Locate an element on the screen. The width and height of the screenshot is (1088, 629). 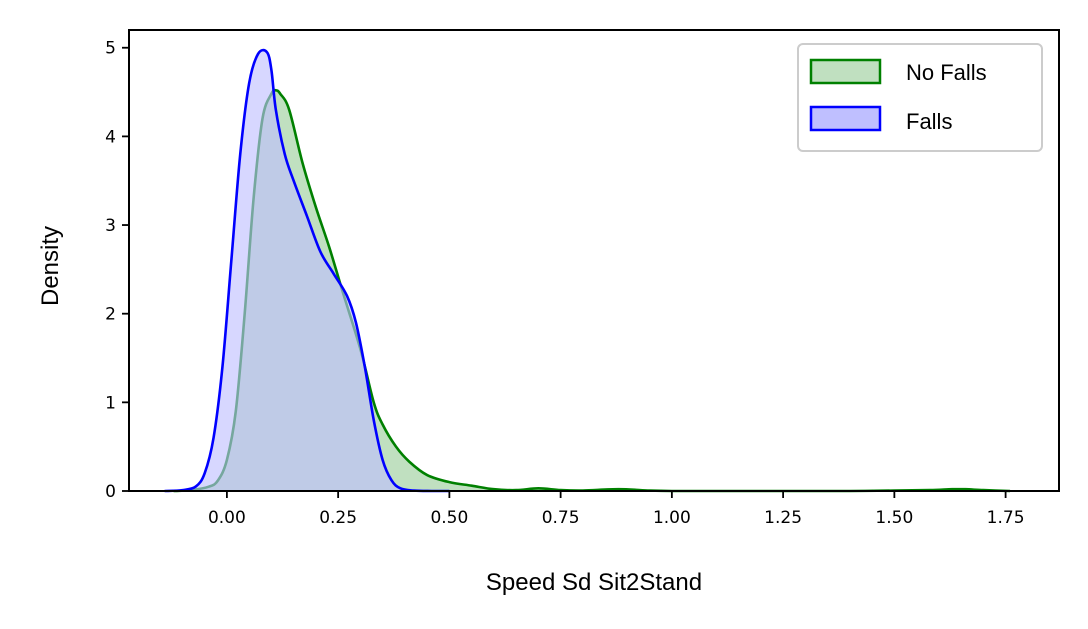
y-tick-label: 5 is located at coordinates (110, 49).